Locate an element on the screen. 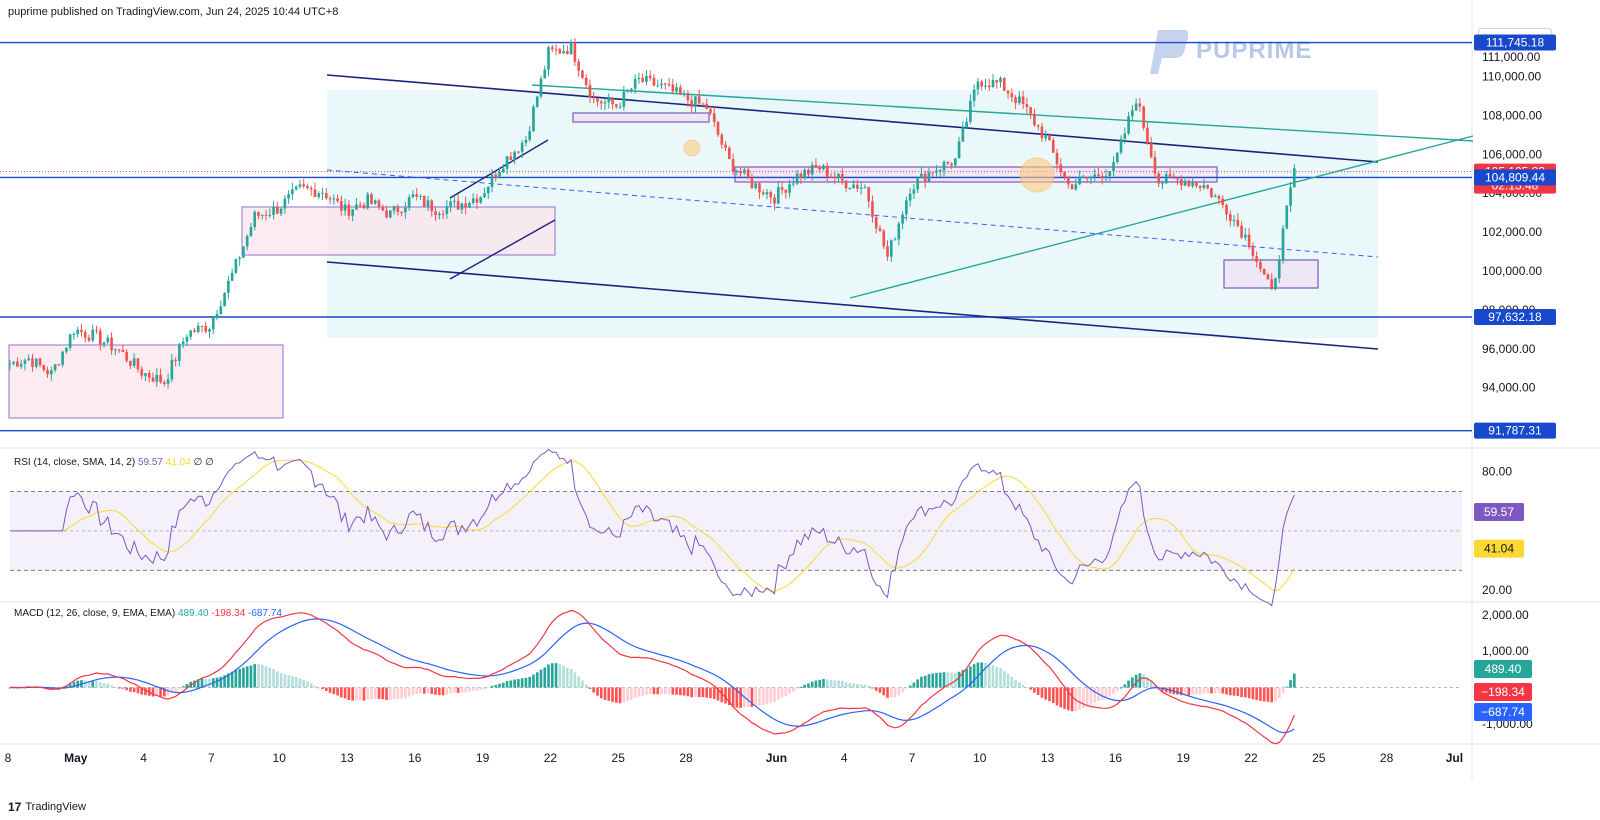 This screenshot has width=1600, height=820. time-axis-tick: 16 is located at coordinates (1116, 758).